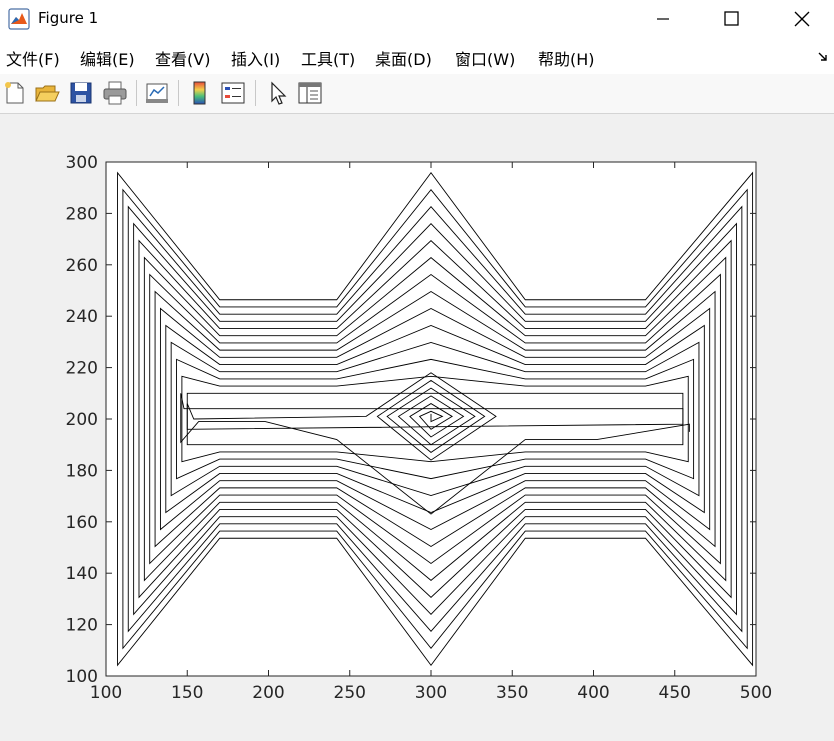 This screenshot has width=834, height=741. I want to click on y-tick-label: 260, so click(82, 266).